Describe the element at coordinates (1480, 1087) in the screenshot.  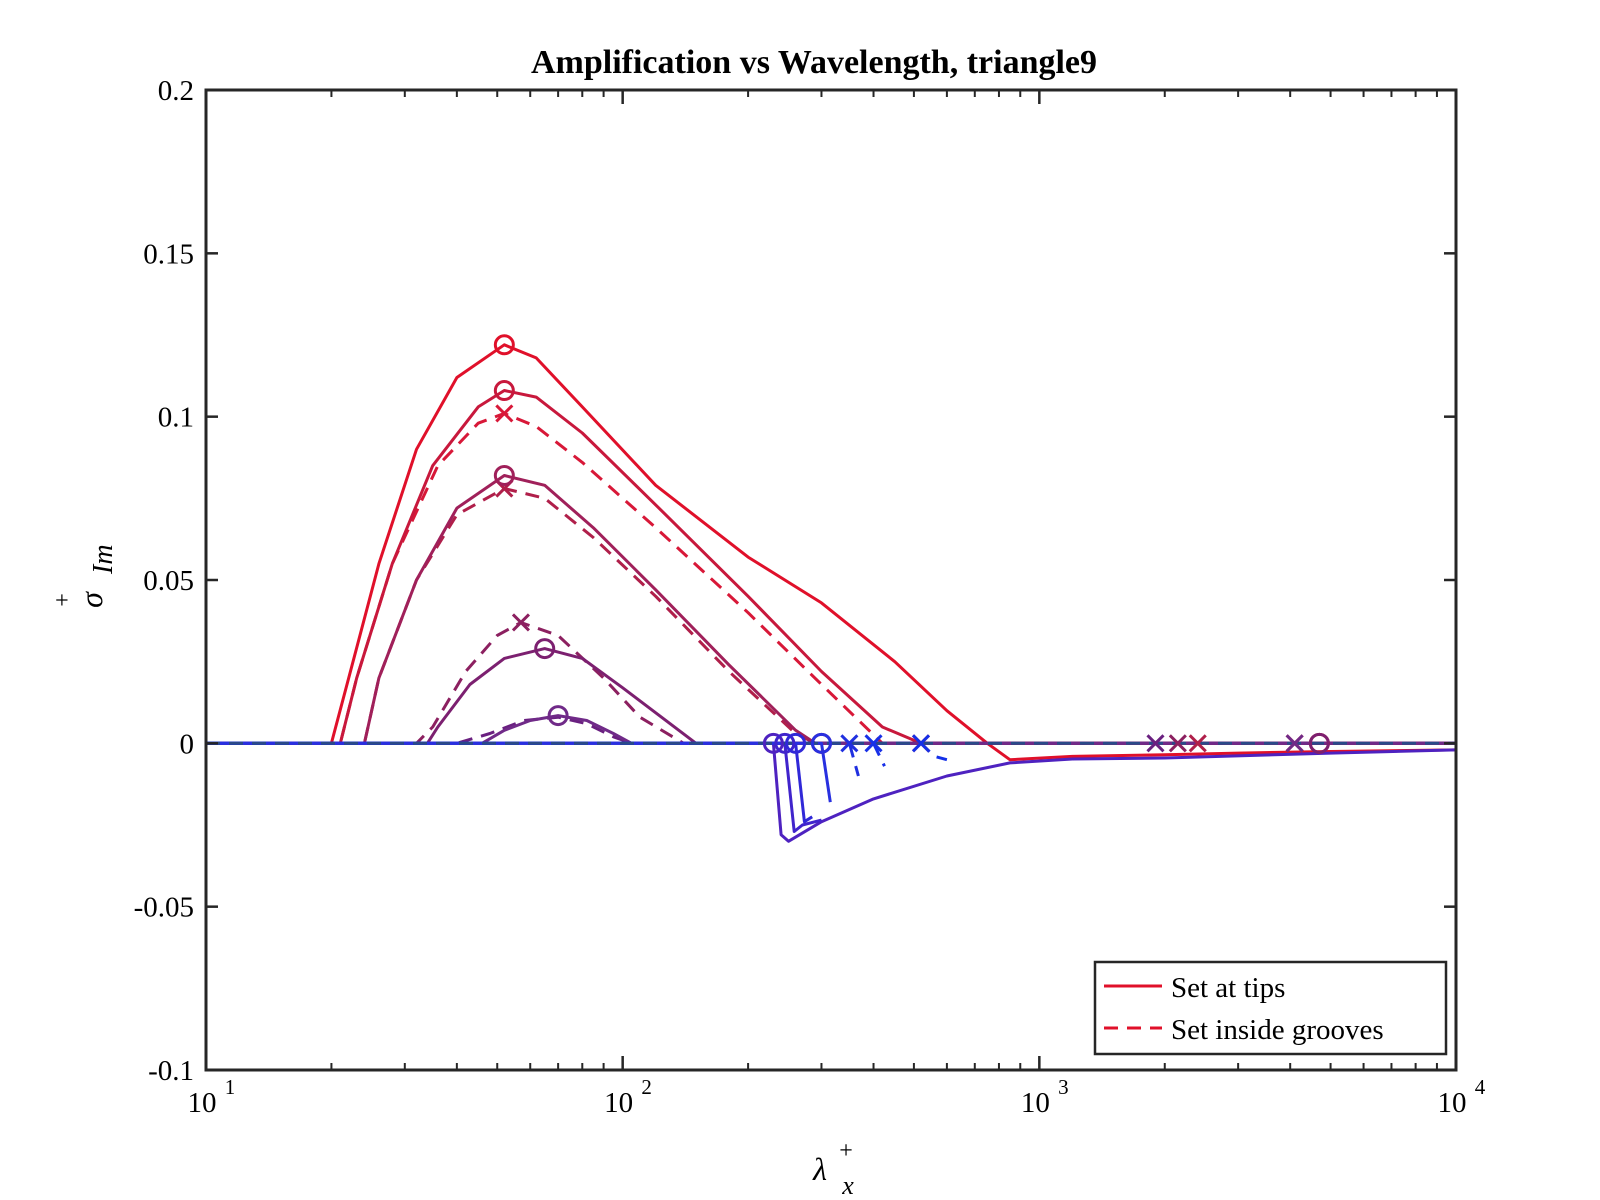
I see `x-tick-exponent-3: 4` at that location.